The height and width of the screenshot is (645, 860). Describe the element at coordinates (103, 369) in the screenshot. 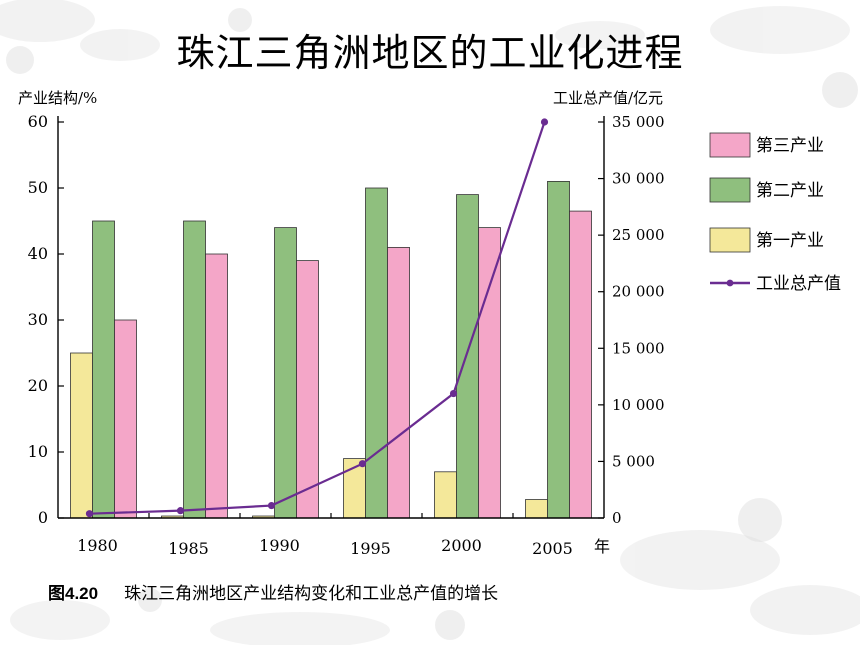

I see `bar-secondary-1980` at that location.